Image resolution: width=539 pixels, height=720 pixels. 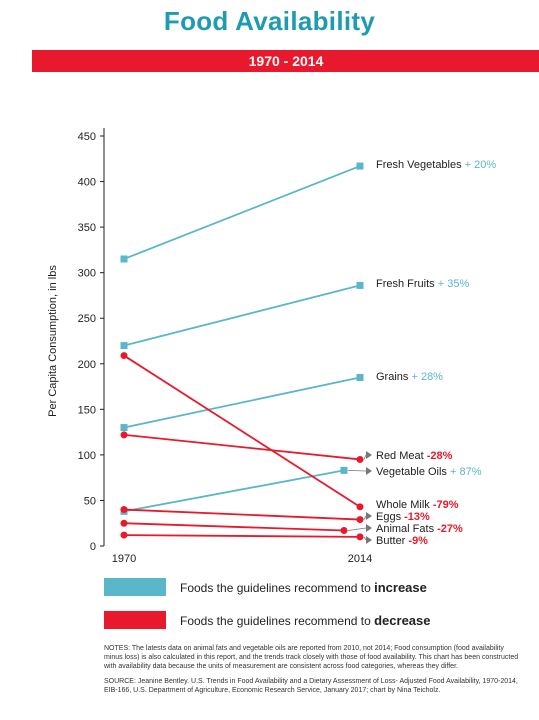 What do you see at coordinates (90, 501) in the screenshot?
I see `y-tick-label: 50` at bounding box center [90, 501].